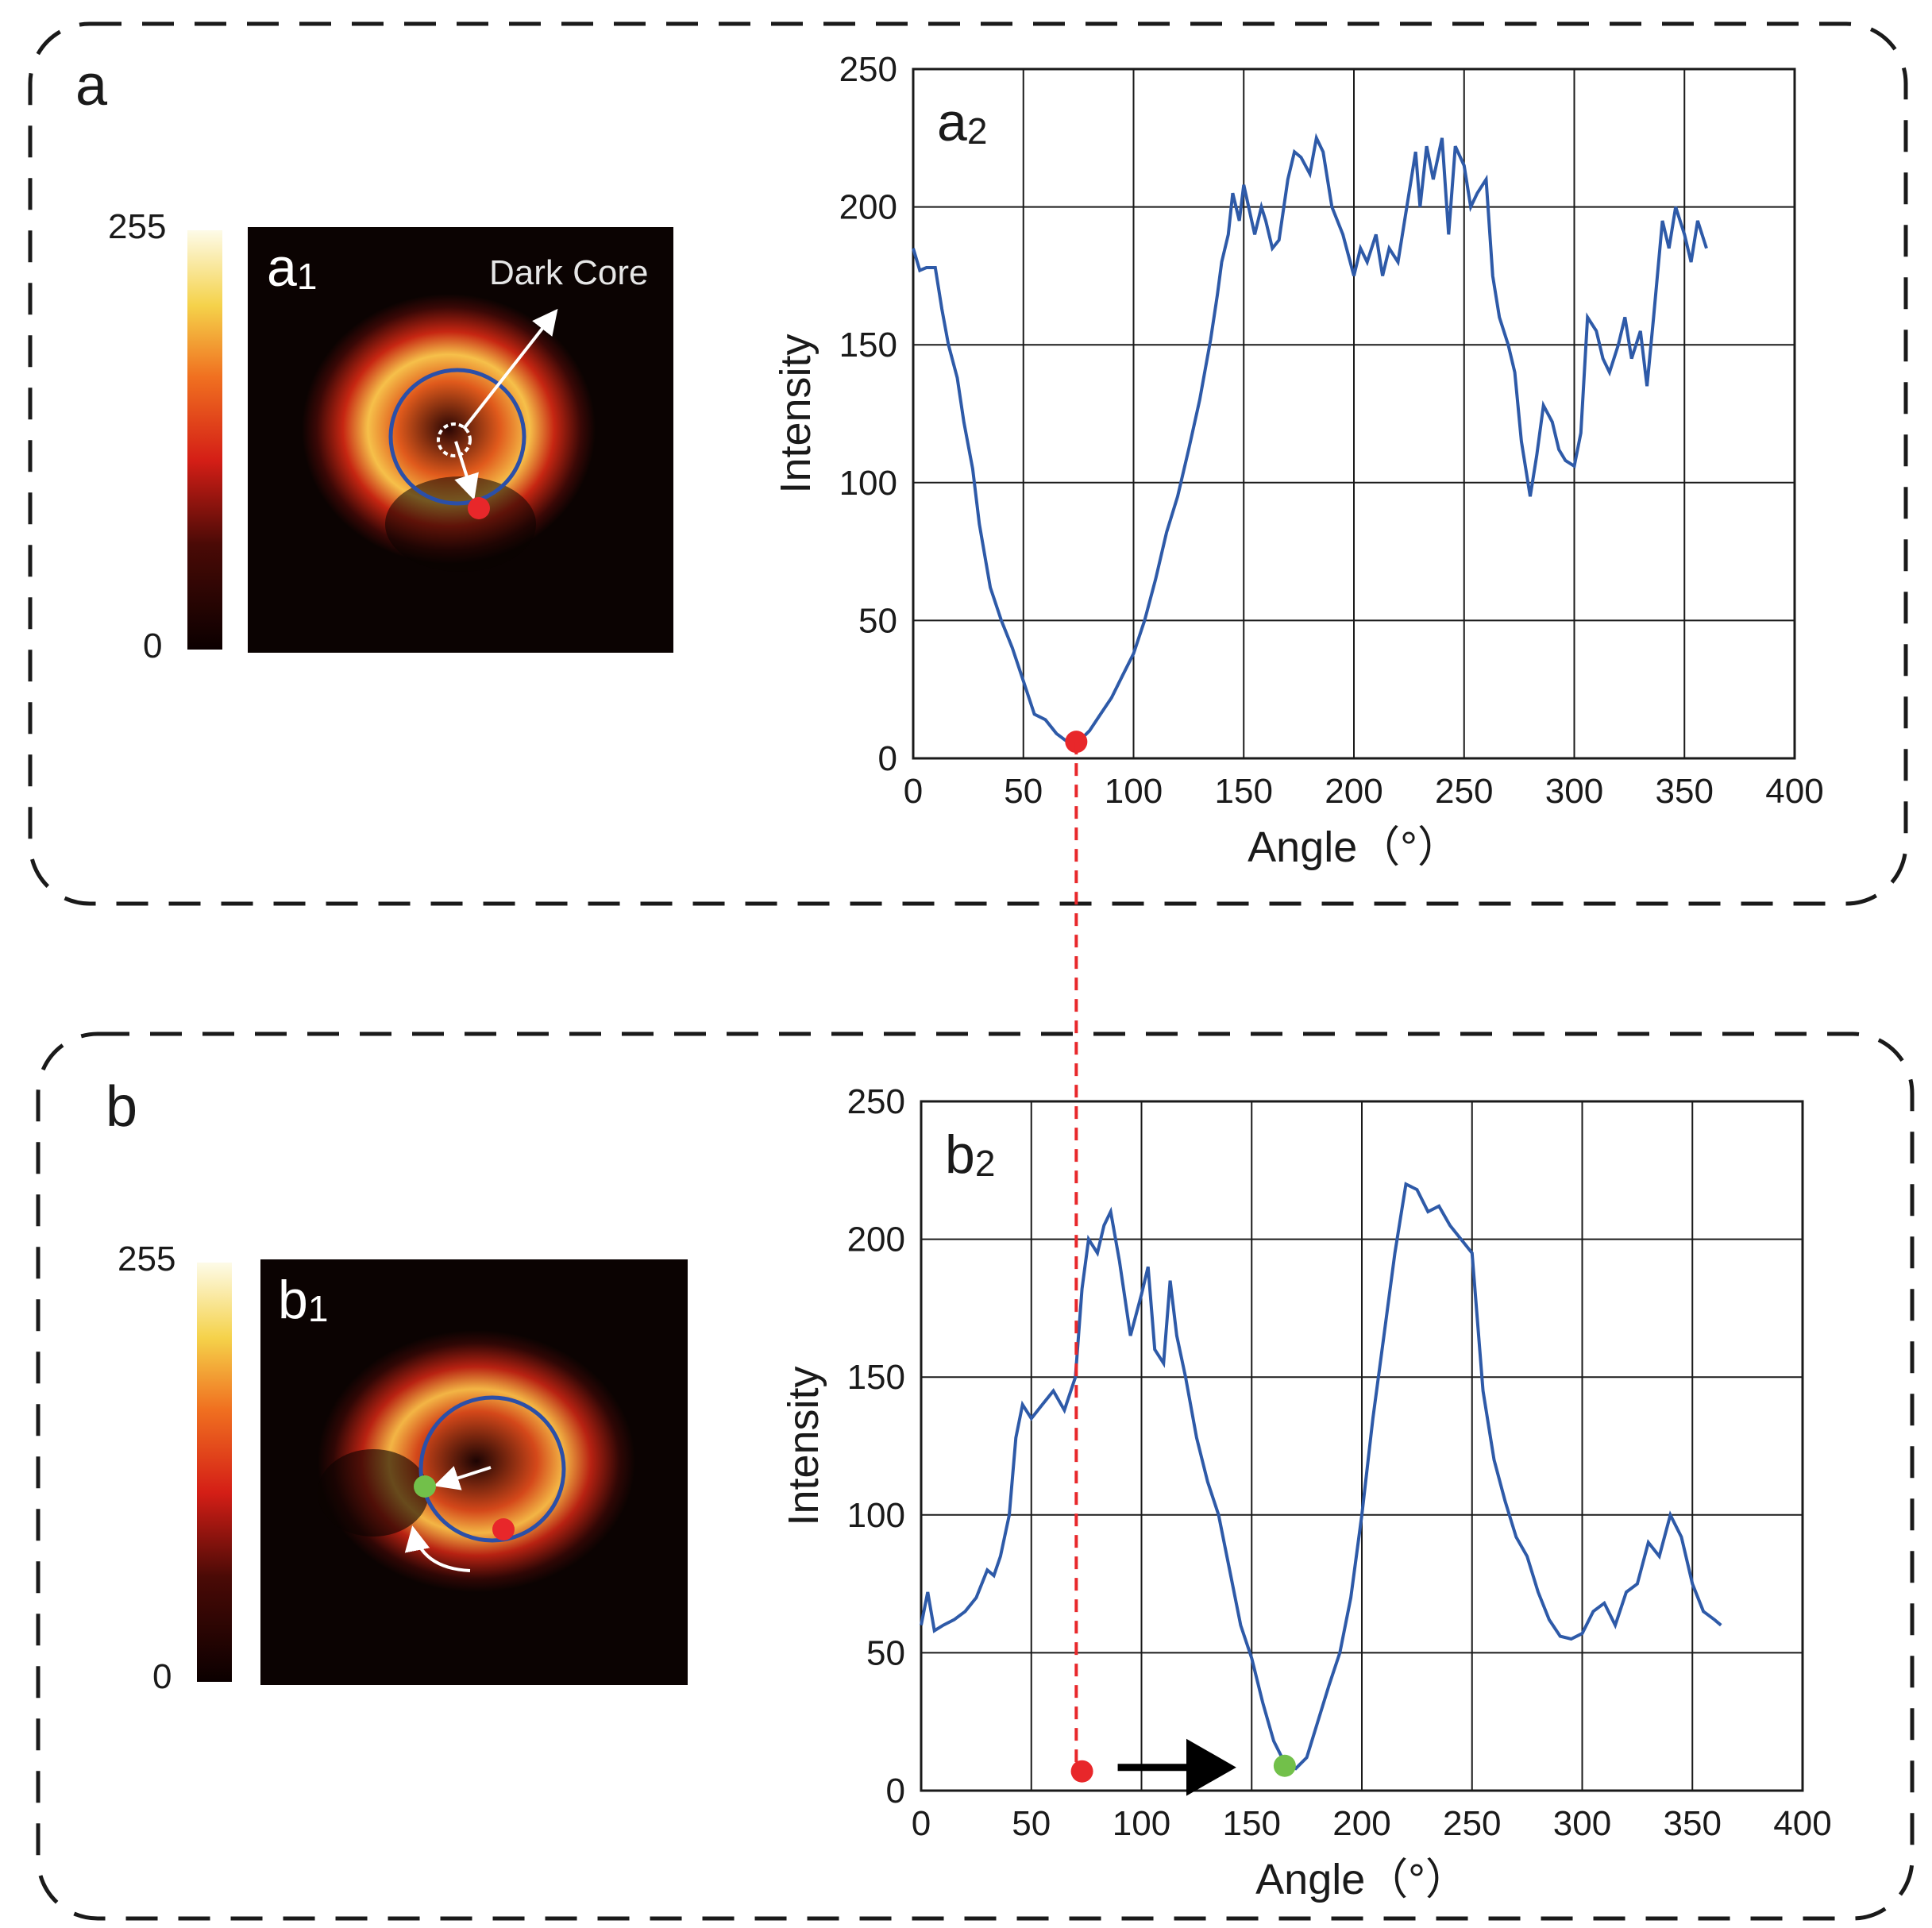  I want to click on panel-a-label: a, so click(91, 86).